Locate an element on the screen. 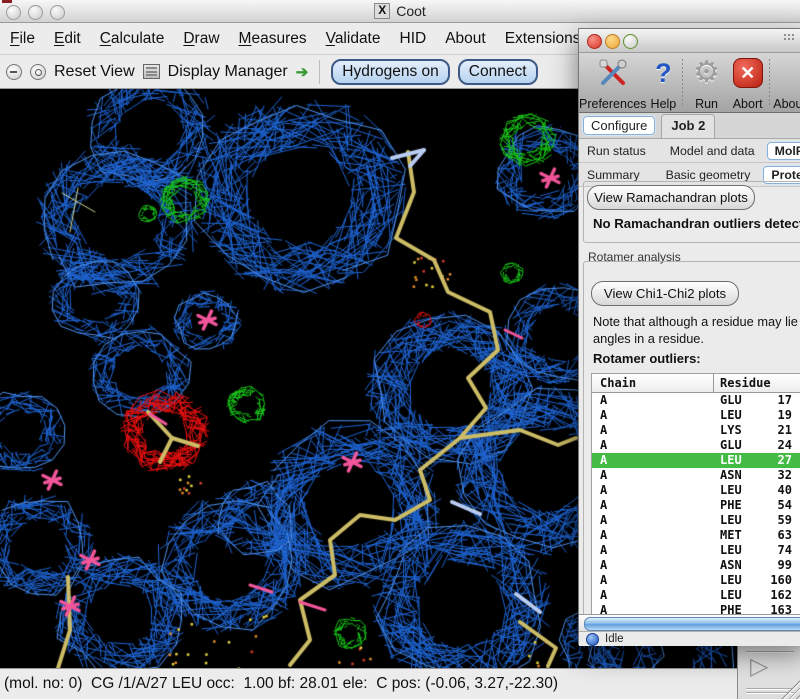  play-triangle-icon: ▷ is located at coordinates (759, 666).